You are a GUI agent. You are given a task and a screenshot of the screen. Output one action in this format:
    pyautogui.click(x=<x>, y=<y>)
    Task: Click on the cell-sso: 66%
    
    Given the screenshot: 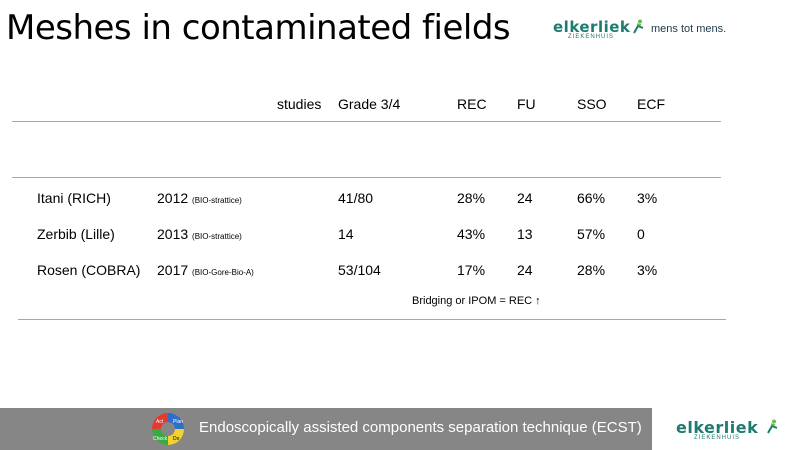 What is the action you would take?
    pyautogui.click(x=591, y=198)
    